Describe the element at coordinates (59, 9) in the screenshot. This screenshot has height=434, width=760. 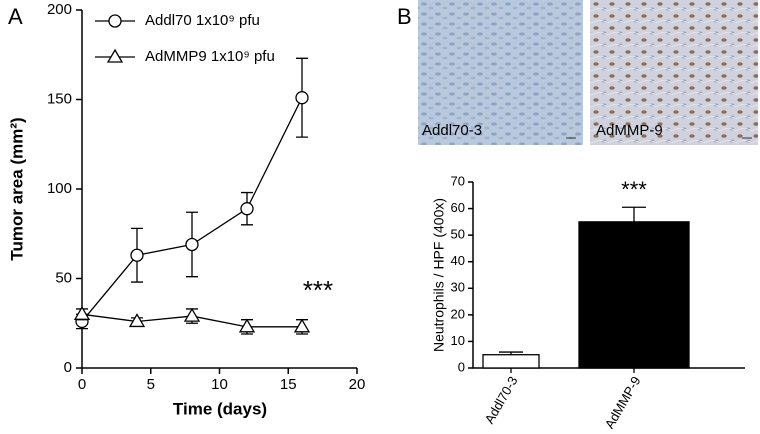
I see `y-tick-label: 200` at that location.